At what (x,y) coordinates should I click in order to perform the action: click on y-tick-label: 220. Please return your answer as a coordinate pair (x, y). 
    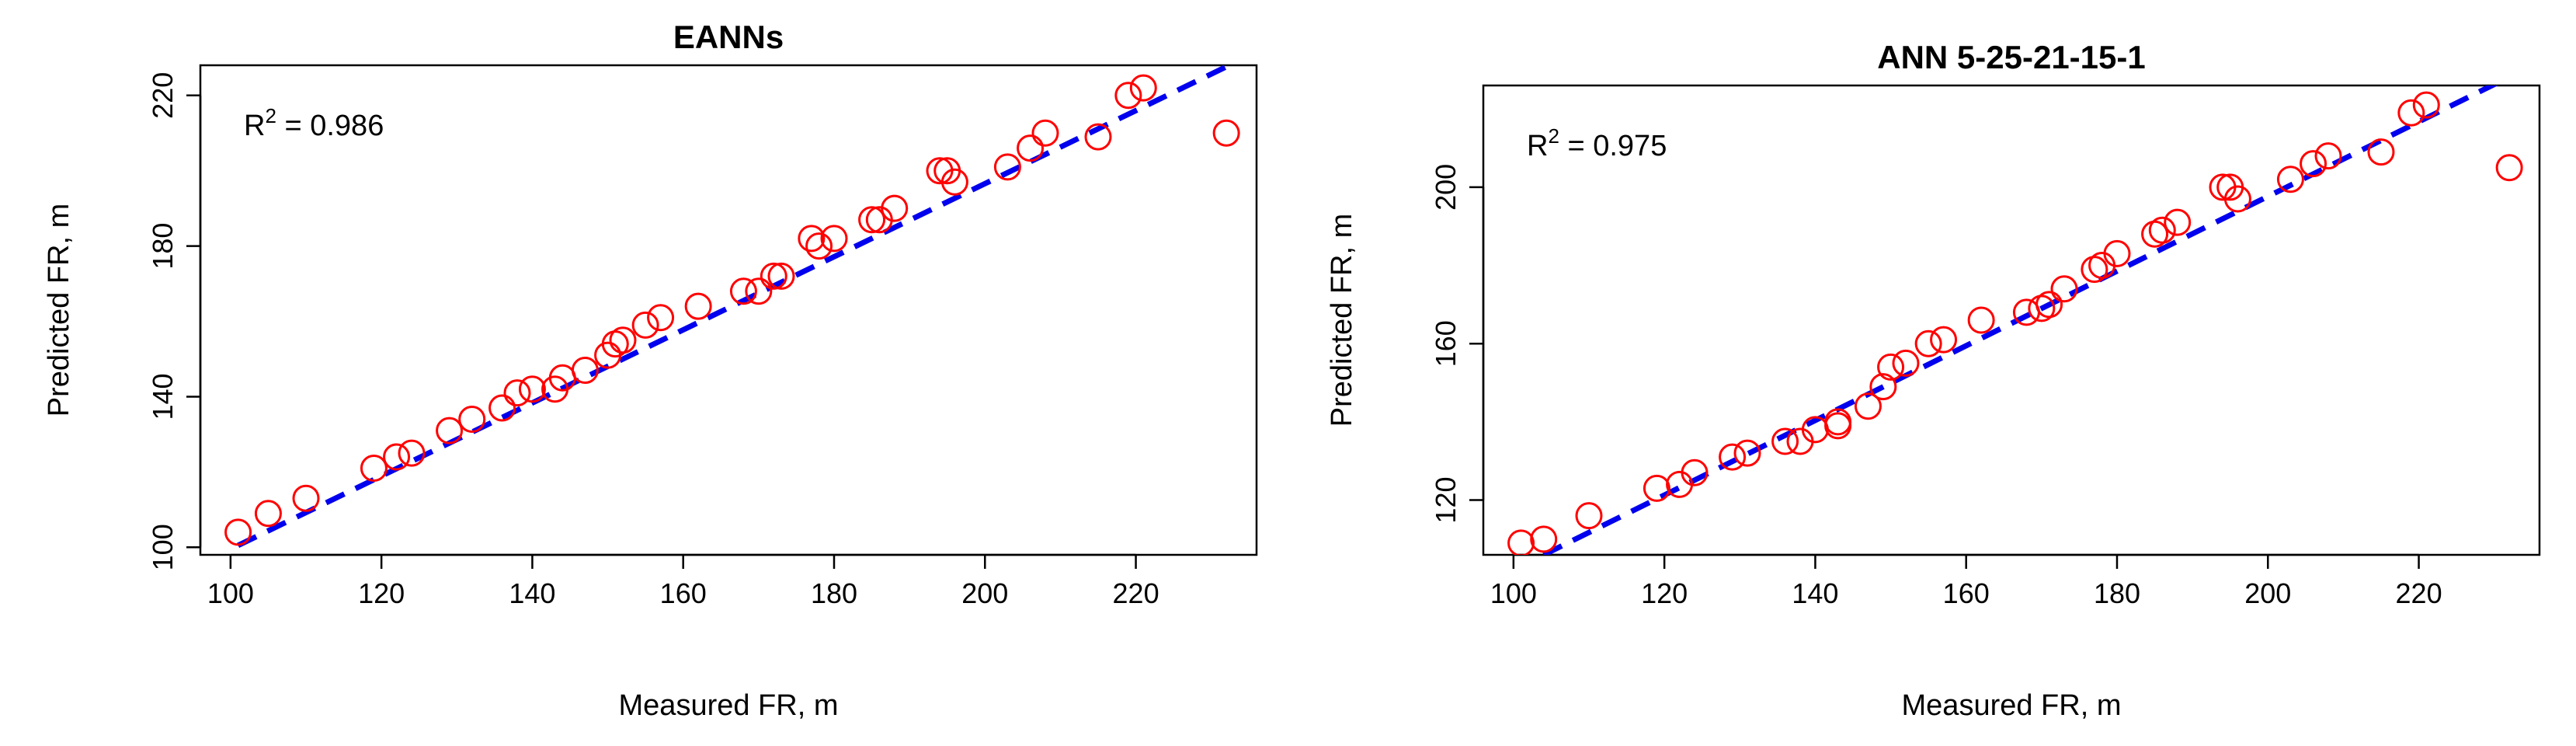
    Looking at the image, I should click on (163, 95).